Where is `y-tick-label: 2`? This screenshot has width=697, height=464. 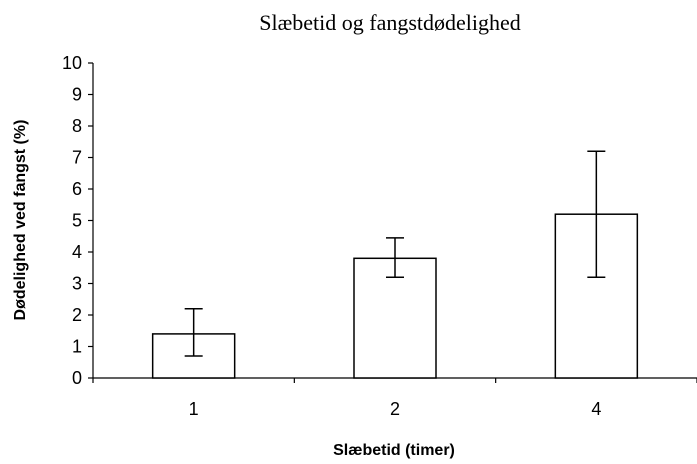
y-tick-label: 2 is located at coordinates (77, 315).